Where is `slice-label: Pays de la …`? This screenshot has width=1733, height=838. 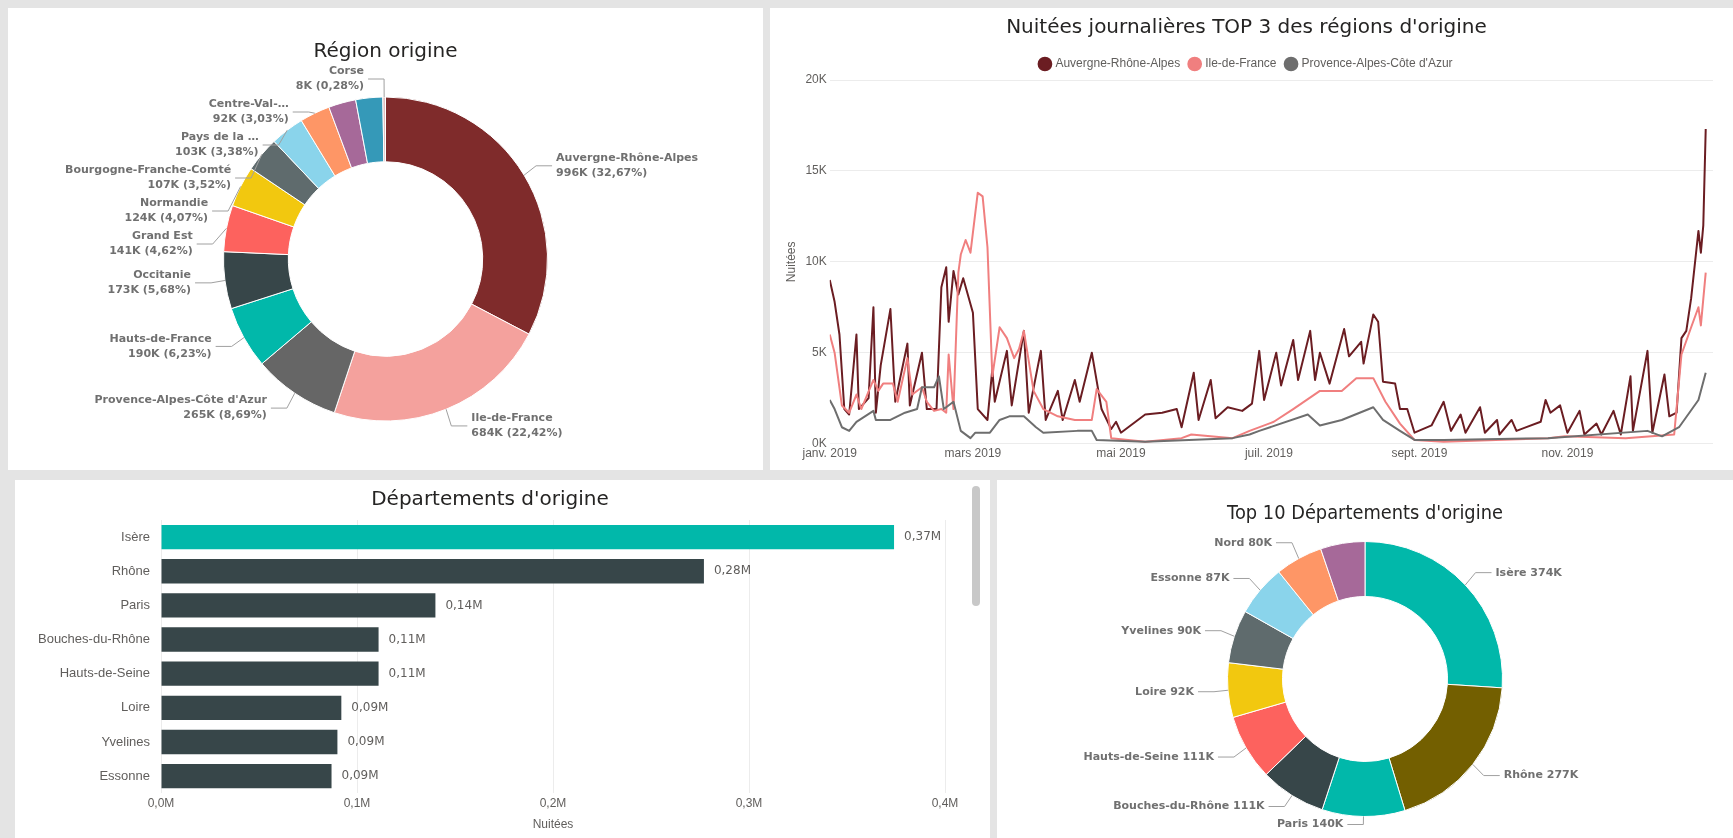 slice-label: Pays de la … is located at coordinates (220, 137).